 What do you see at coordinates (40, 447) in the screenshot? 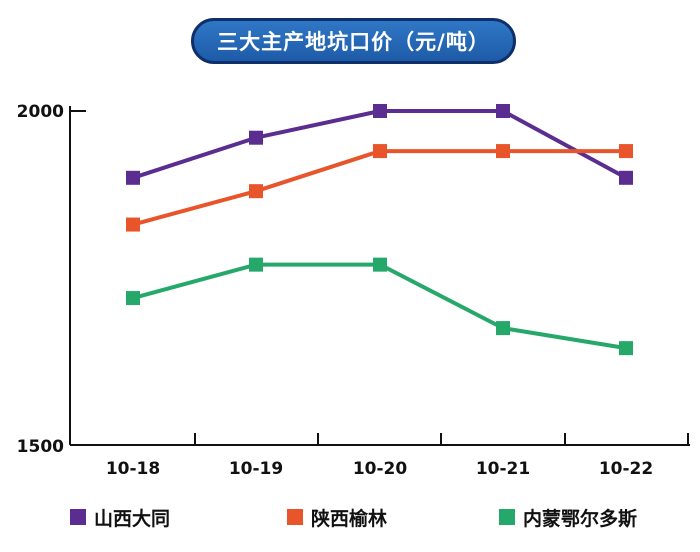
I see `y-tick-label: 1500` at bounding box center [40, 447].